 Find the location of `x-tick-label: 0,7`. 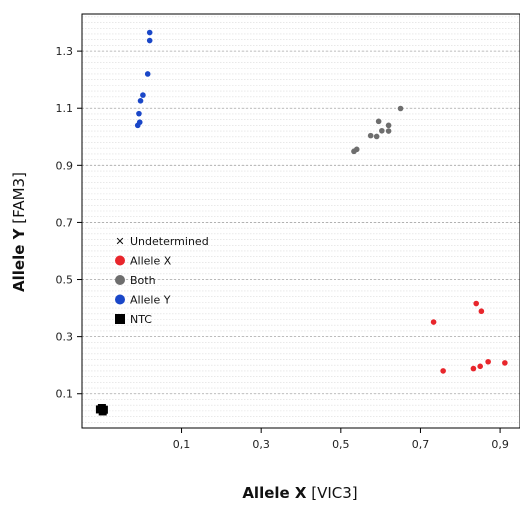

x-tick-label: 0,7 is located at coordinates (421, 444).